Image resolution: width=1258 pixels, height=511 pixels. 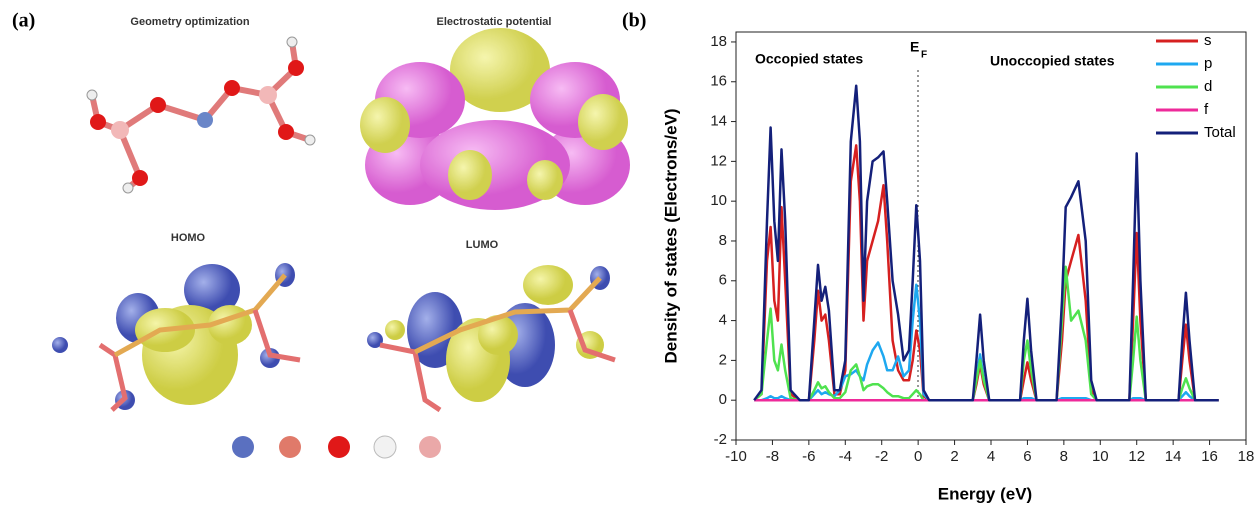 I want to click on molecule, so click(x=201, y=115).